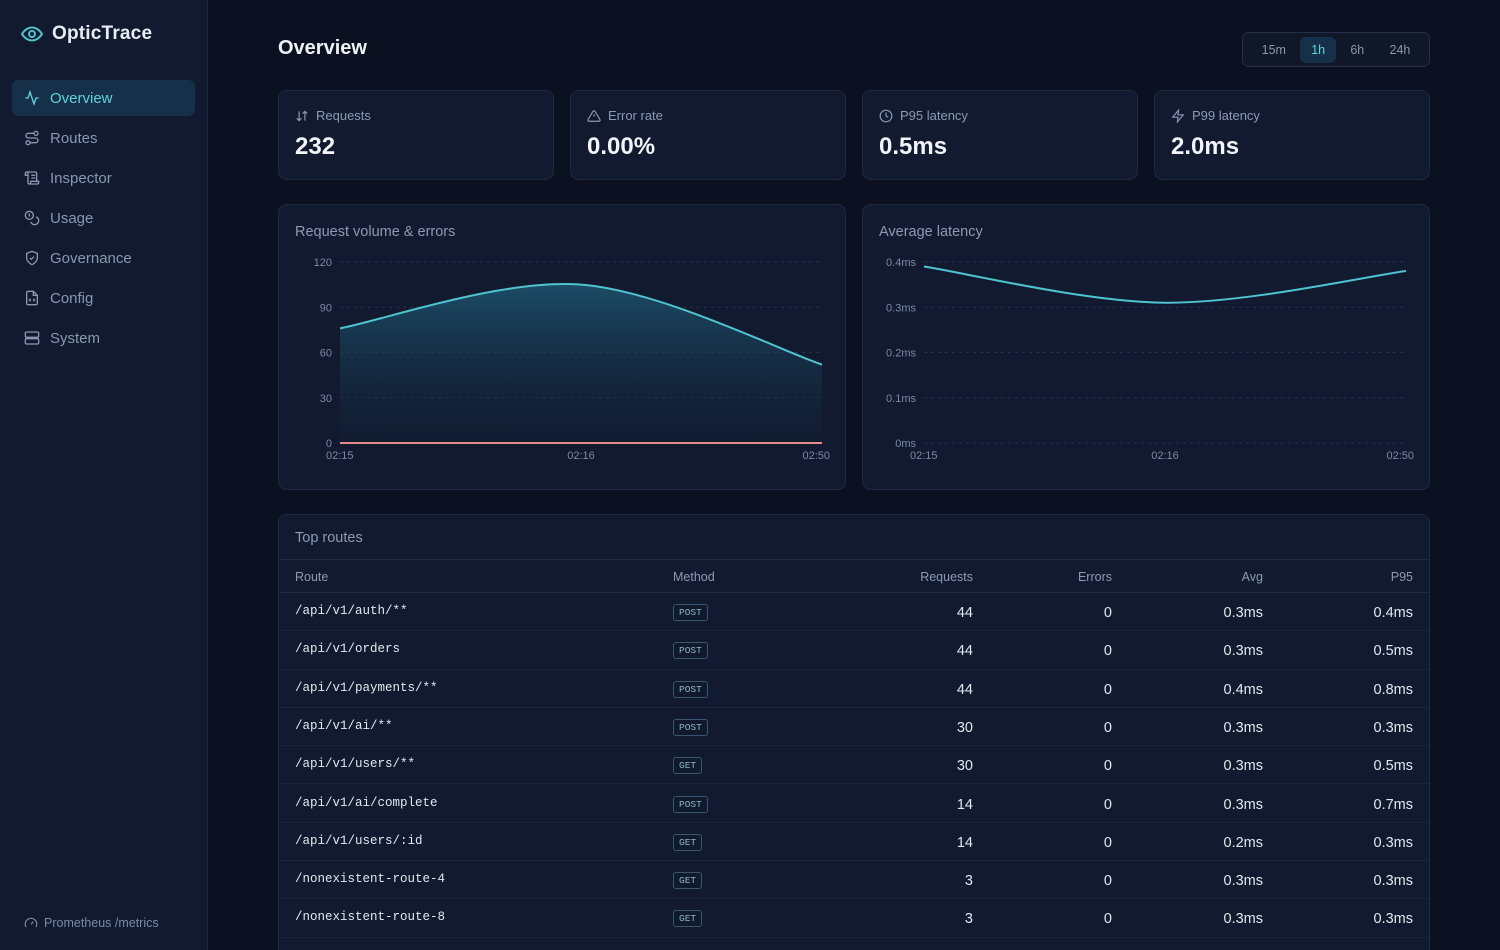  Describe the element at coordinates (322, 48) in the screenshot. I see `page-title: Overview` at that location.